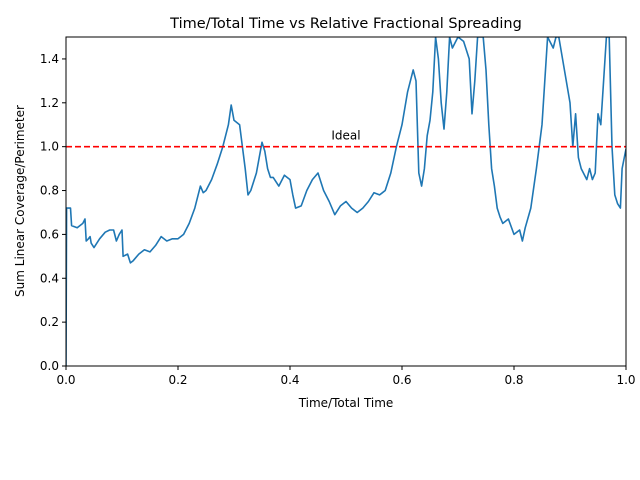  I want to click on x-tick-label: 0.8, so click(513, 380).